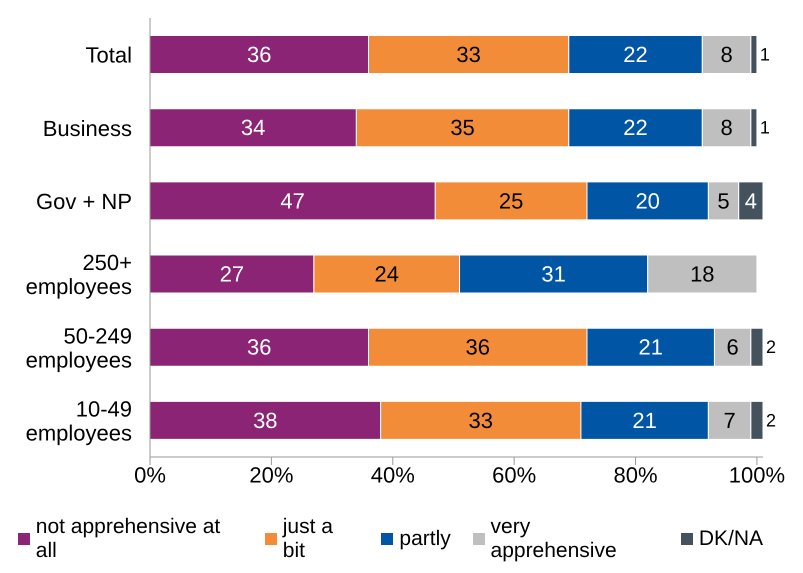 Image resolution: width=803 pixels, height=573 pixels. What do you see at coordinates (554, 539) in the screenshot?
I see `legend-label: very apprehensive` at bounding box center [554, 539].